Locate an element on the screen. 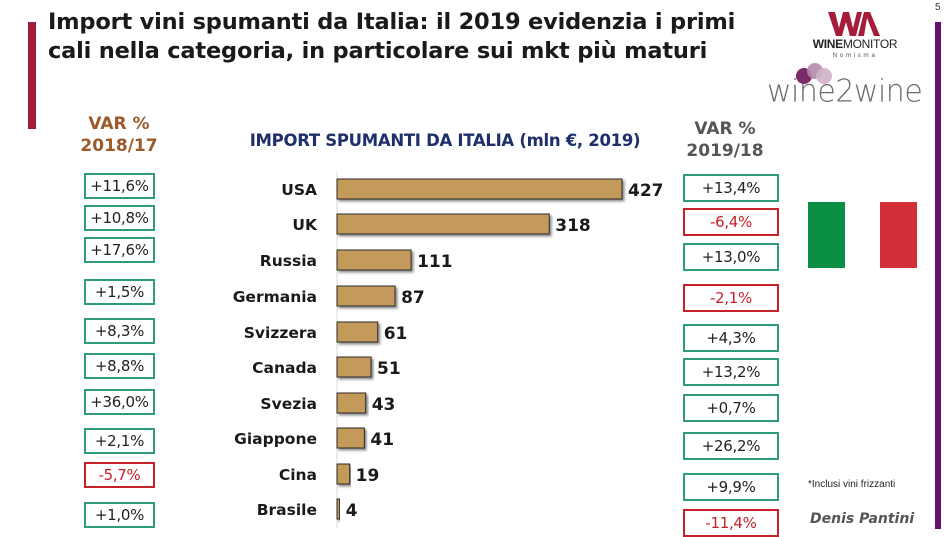 This screenshot has height=537, width=950. value-label: 19 is located at coordinates (368, 476).